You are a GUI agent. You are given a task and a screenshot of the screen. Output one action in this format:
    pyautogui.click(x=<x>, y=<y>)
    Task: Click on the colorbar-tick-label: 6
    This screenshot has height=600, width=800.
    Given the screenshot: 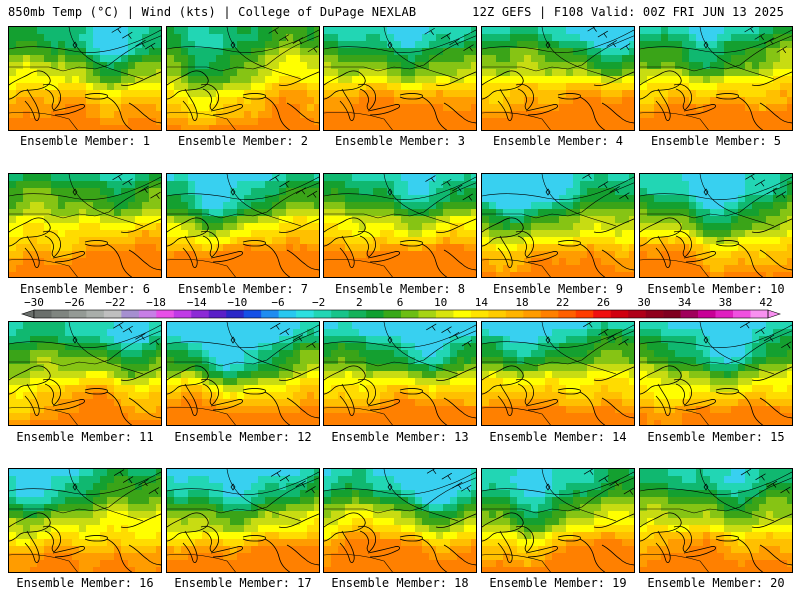 What is the action you would take?
    pyautogui.click(x=400, y=302)
    